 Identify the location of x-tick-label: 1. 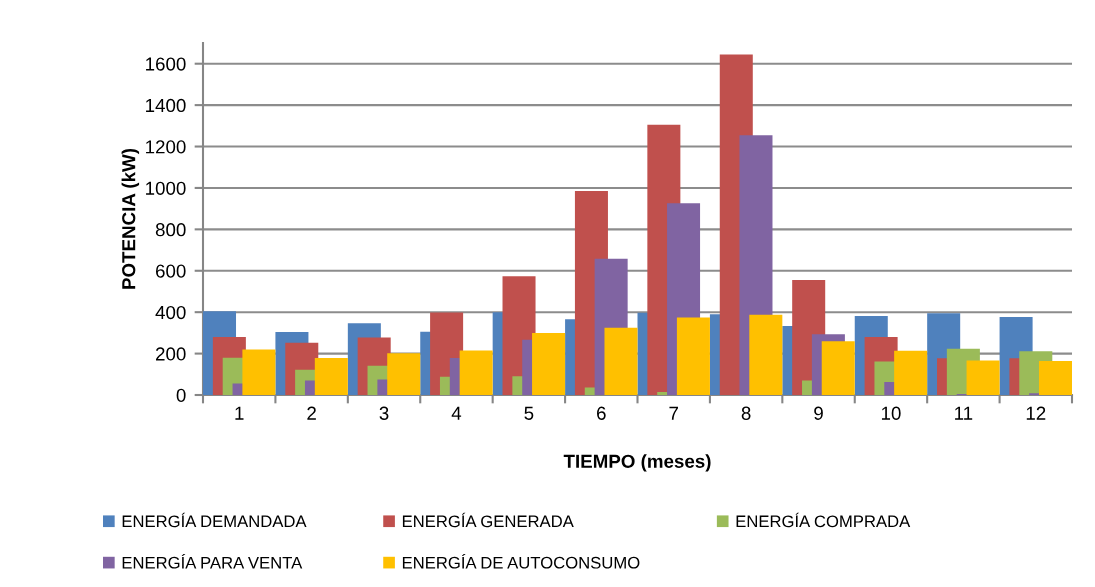
(239, 413).